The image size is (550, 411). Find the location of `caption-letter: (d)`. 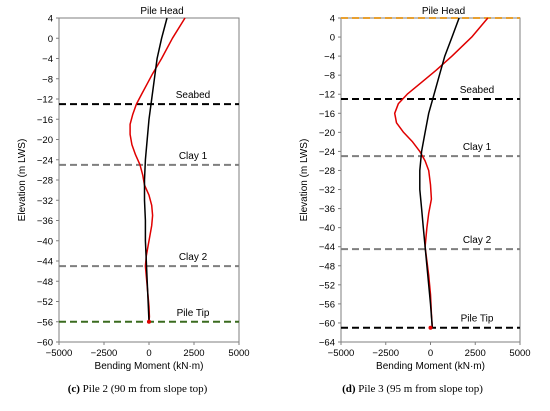

caption-letter: (d) is located at coordinates (349, 389).